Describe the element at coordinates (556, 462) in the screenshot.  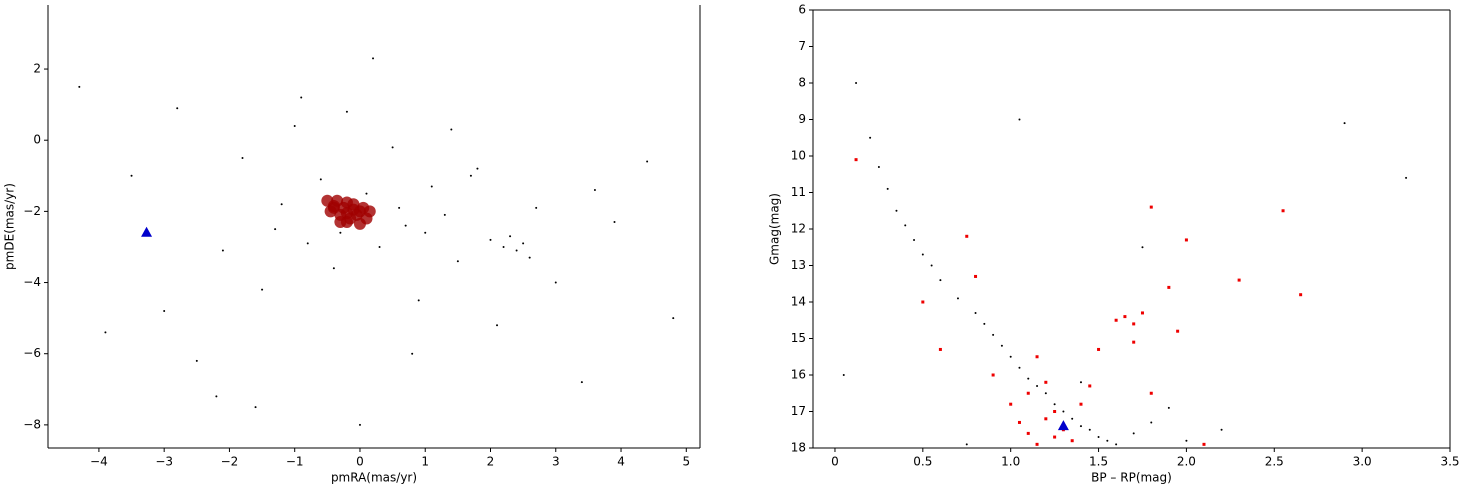
I see `x-tick-label: 3` at that location.